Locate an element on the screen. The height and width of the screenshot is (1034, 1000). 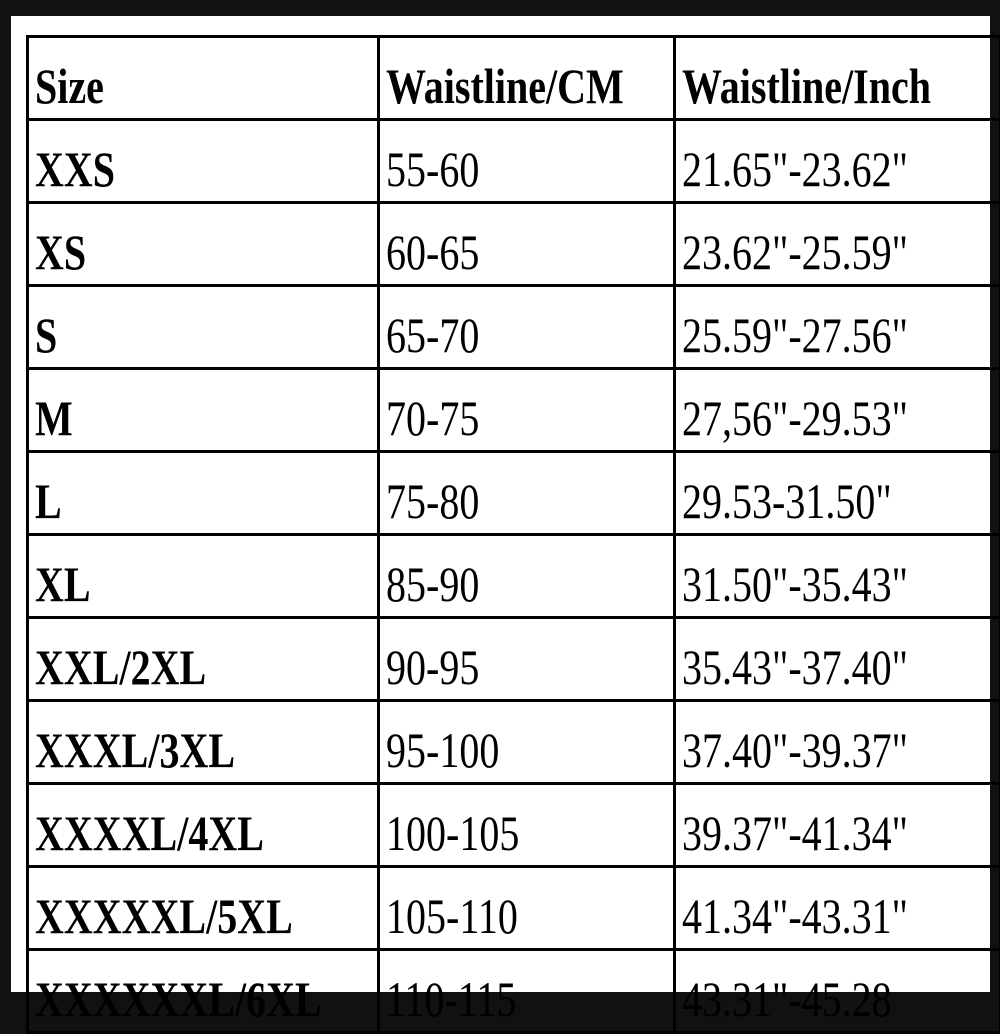
waist-inch-cell-text: 37.40"-39.37" is located at coordinates (795, 750).